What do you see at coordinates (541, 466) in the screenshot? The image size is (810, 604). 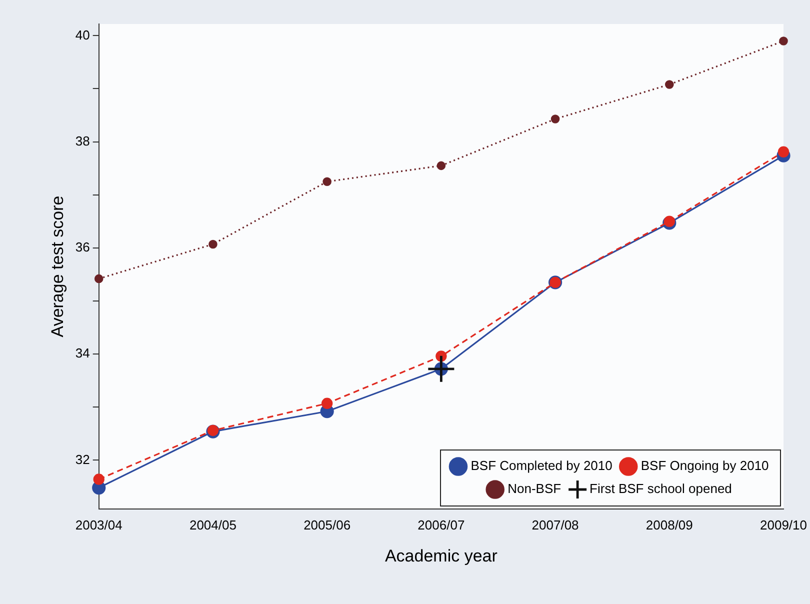 I see `legend-label: BSF Completed by 2010` at bounding box center [541, 466].